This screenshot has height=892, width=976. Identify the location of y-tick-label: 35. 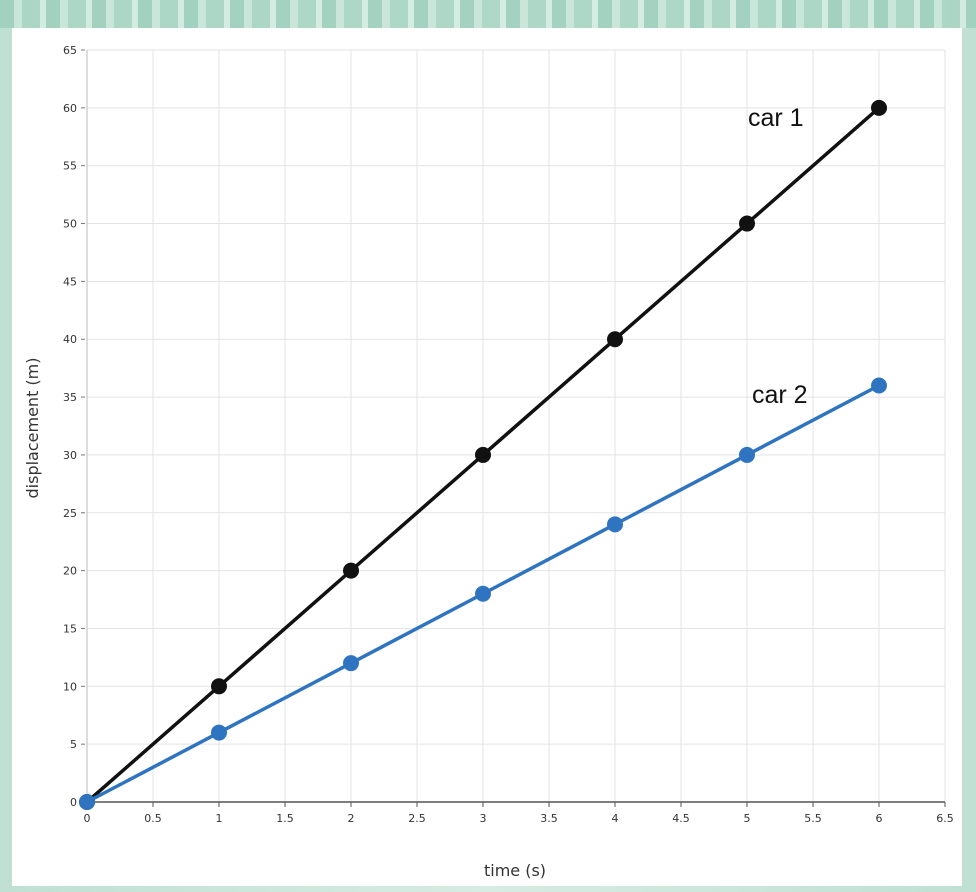
(70, 397).